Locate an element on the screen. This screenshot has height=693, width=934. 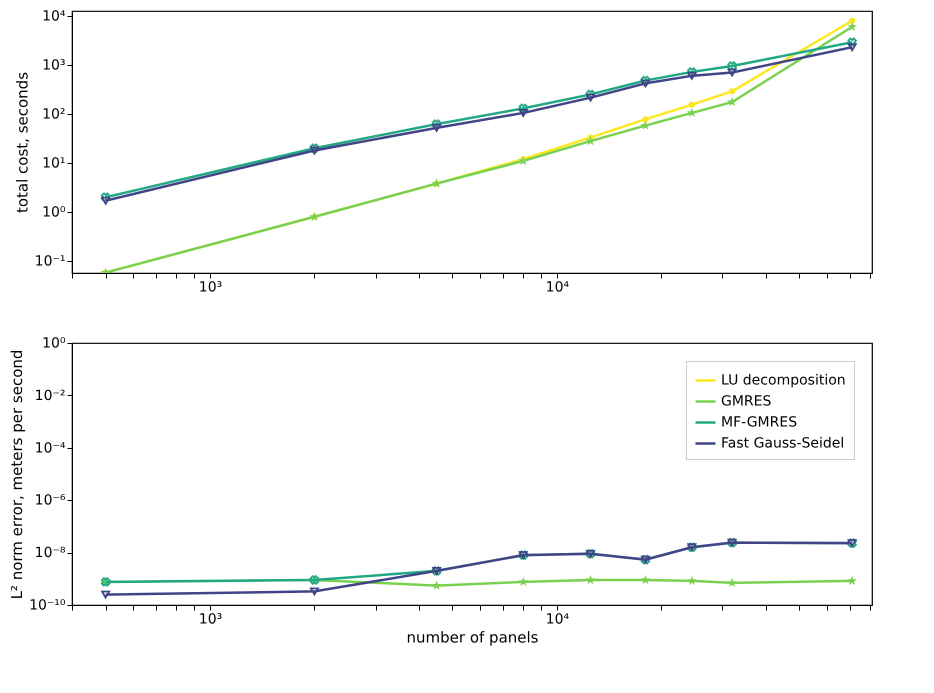
y-tick-label: 10² is located at coordinates (54, 114).